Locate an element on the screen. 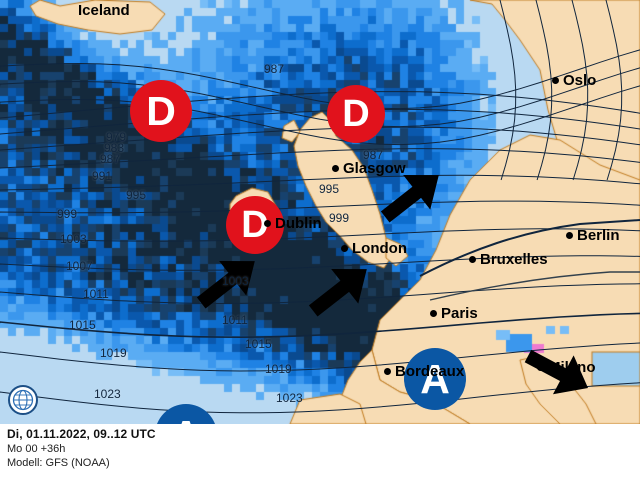  city-marker: Oslo is located at coordinates (574, 80).